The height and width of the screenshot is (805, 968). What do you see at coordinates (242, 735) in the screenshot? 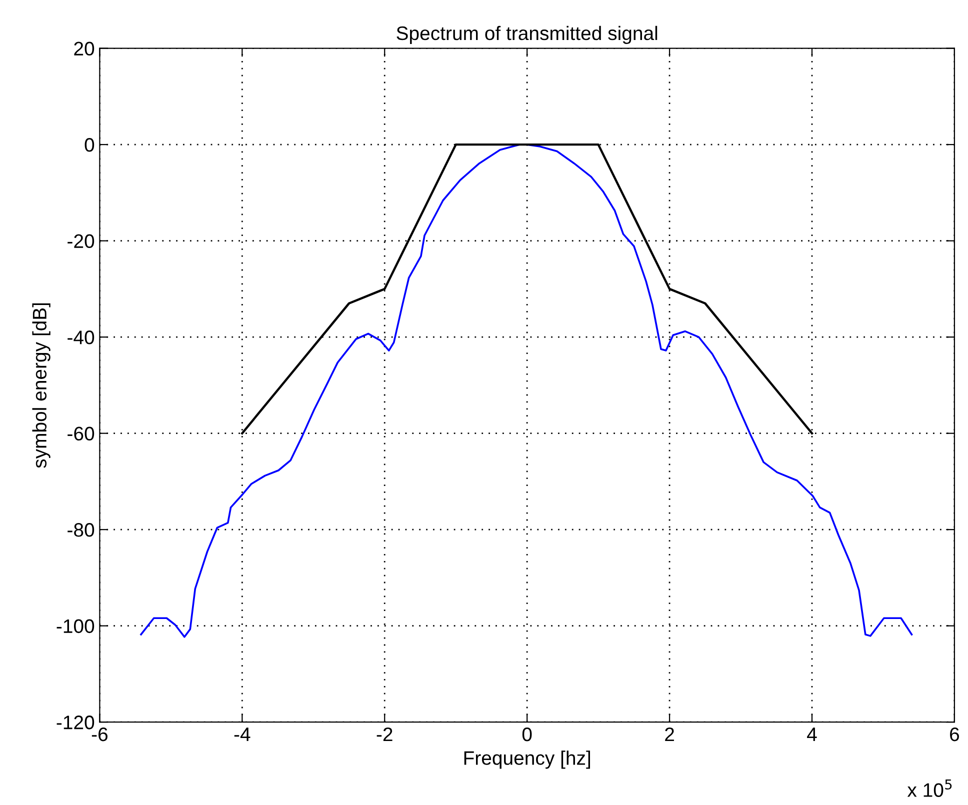
I see `x-tick-label: -4` at bounding box center [242, 735].